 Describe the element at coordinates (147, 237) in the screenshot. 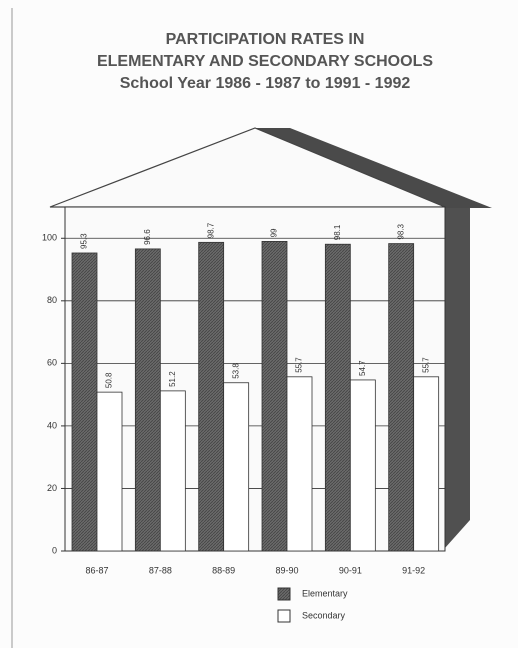

I see `value-label: 96.6` at that location.